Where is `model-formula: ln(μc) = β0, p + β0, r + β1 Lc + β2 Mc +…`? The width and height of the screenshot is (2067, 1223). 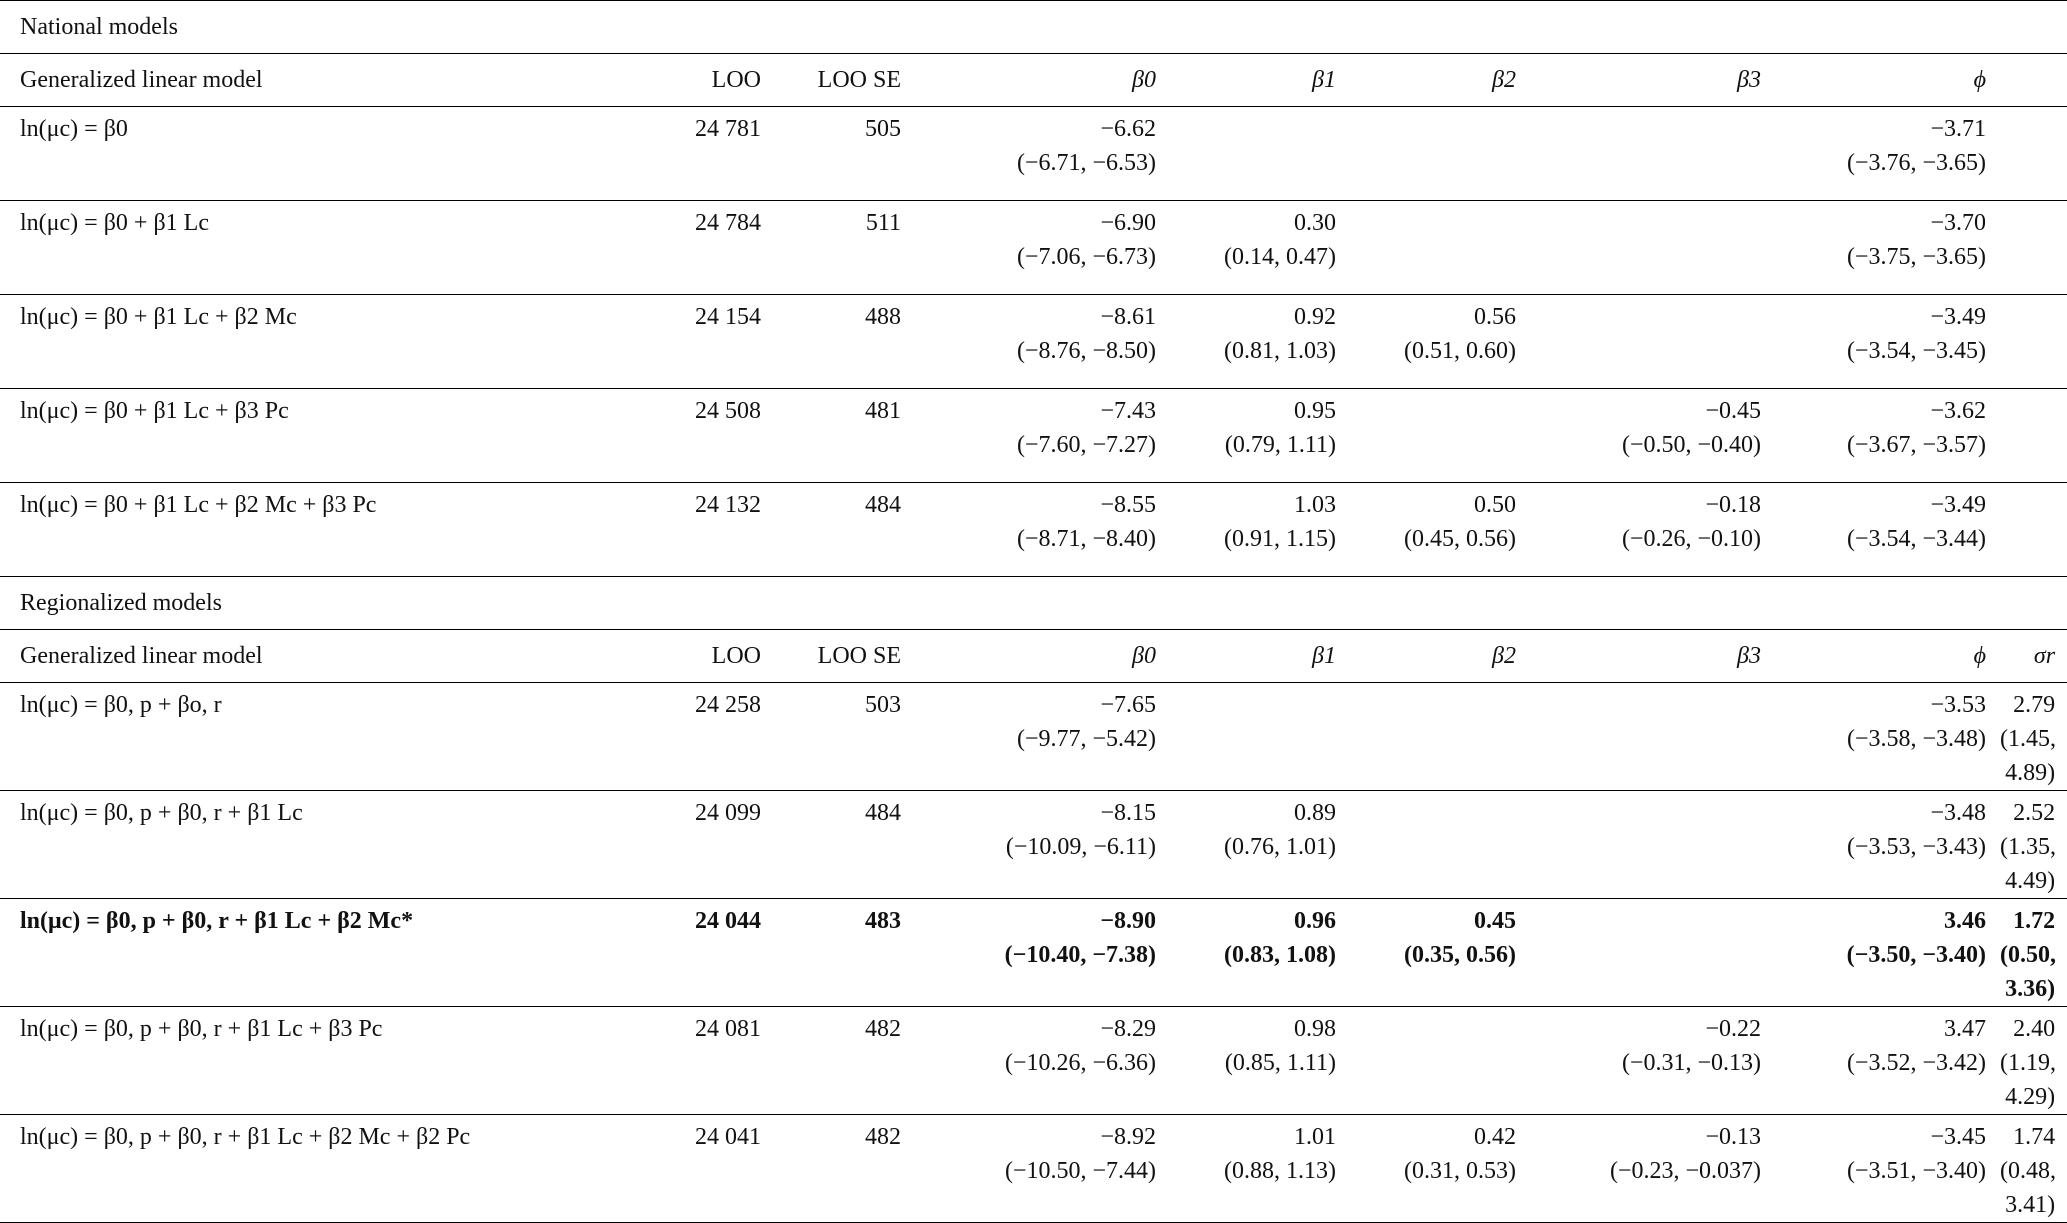
model-formula: ln(μc) = β0, p + β0, r + β1 Lc + β2 Mc +… is located at coordinates (327, 1168).